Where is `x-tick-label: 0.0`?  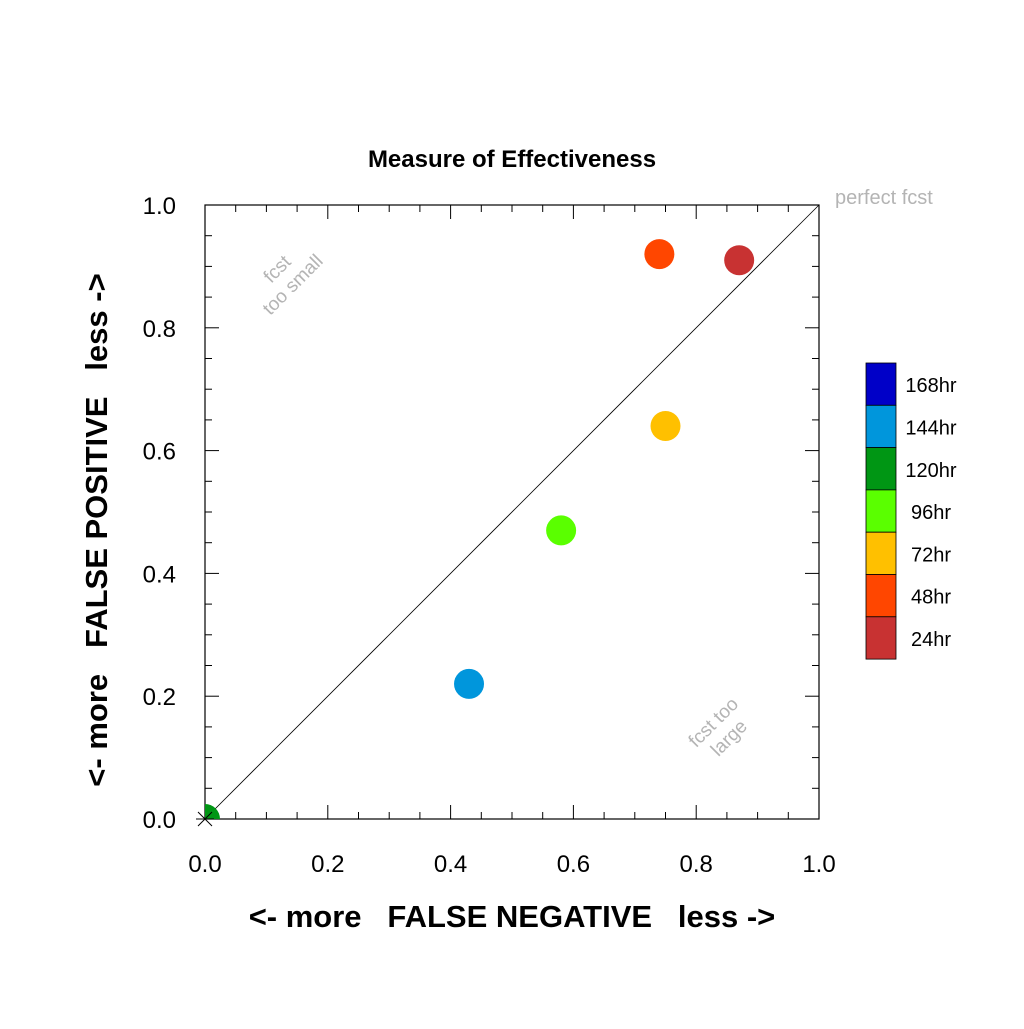 x-tick-label: 0.0 is located at coordinates (204, 864).